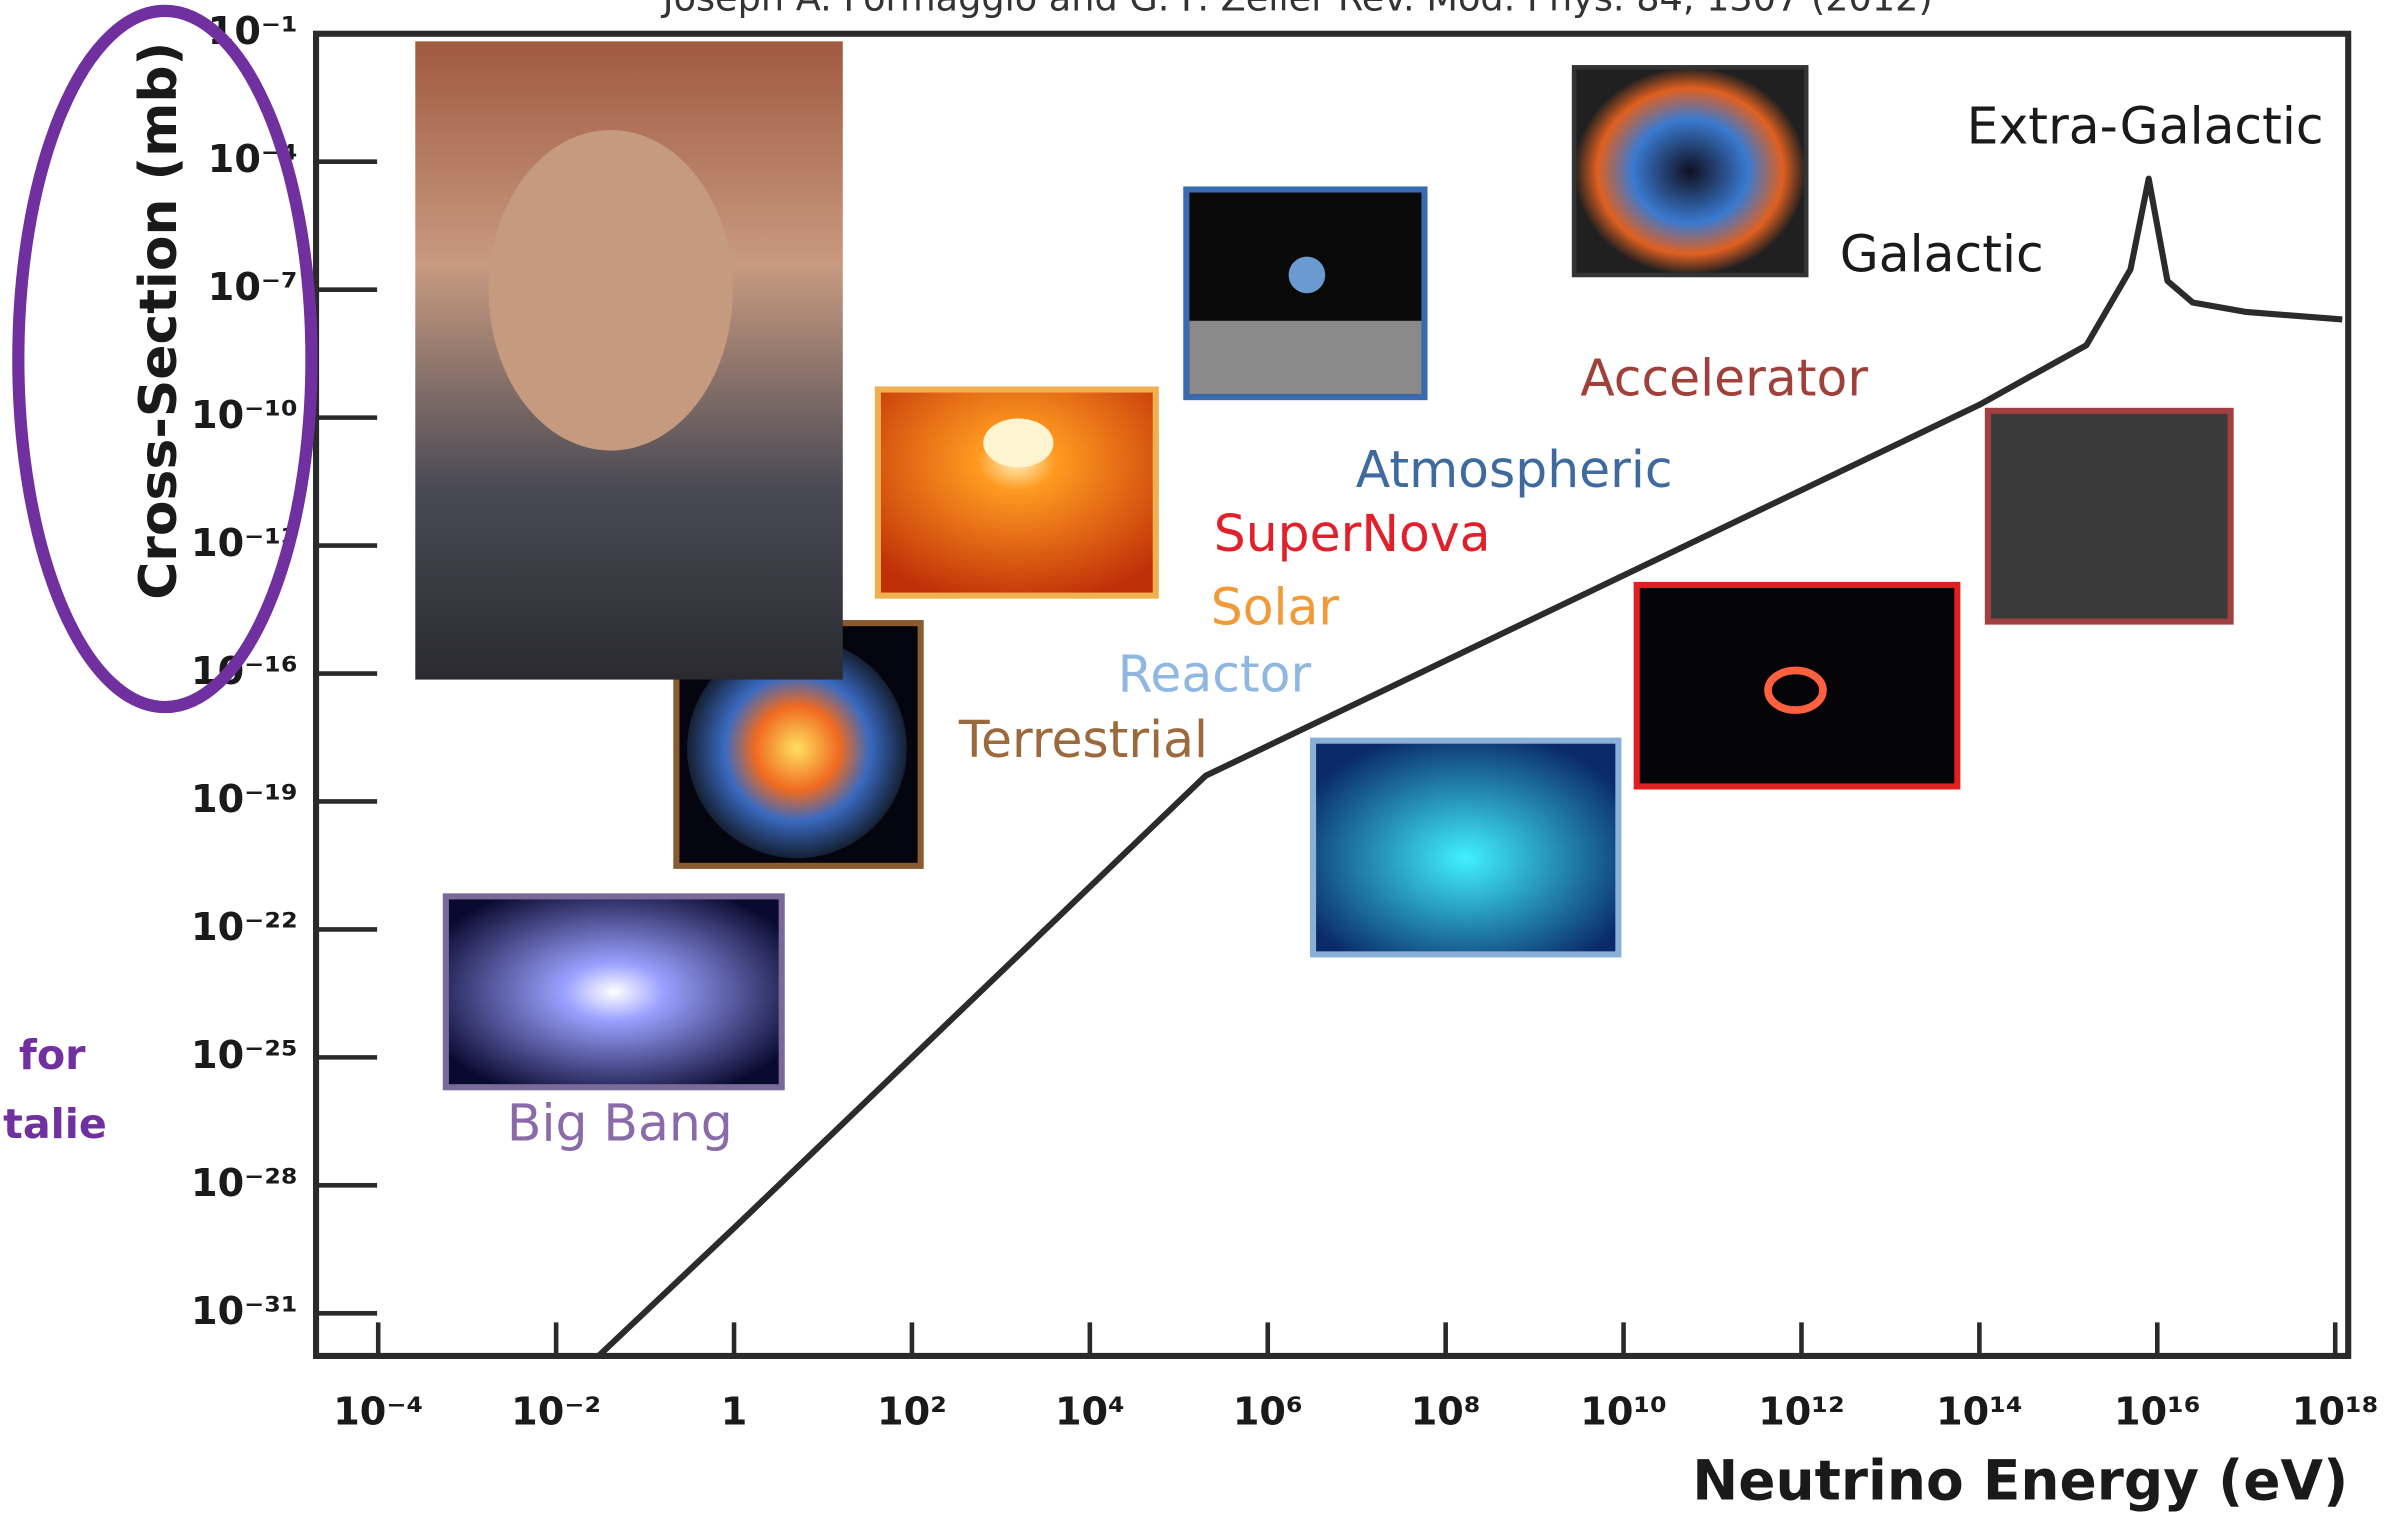  What do you see at coordinates (1801, 1411) in the screenshot?
I see `x-tick-label: 10¹²` at bounding box center [1801, 1411].